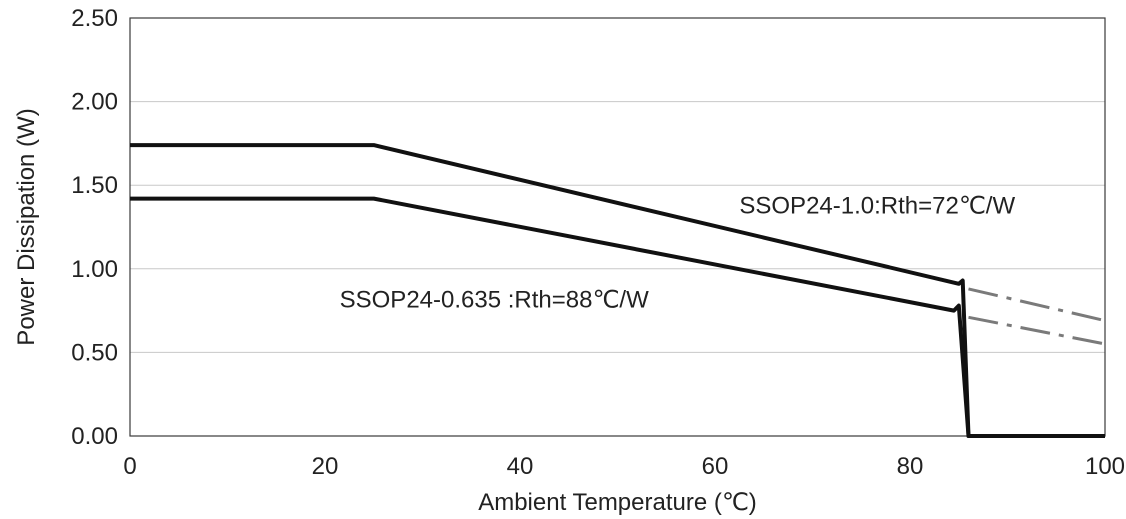 Image resolution: width=1126 pixels, height=519 pixels. What do you see at coordinates (129, 466) in the screenshot?
I see `x-tick-label: 0` at bounding box center [129, 466].